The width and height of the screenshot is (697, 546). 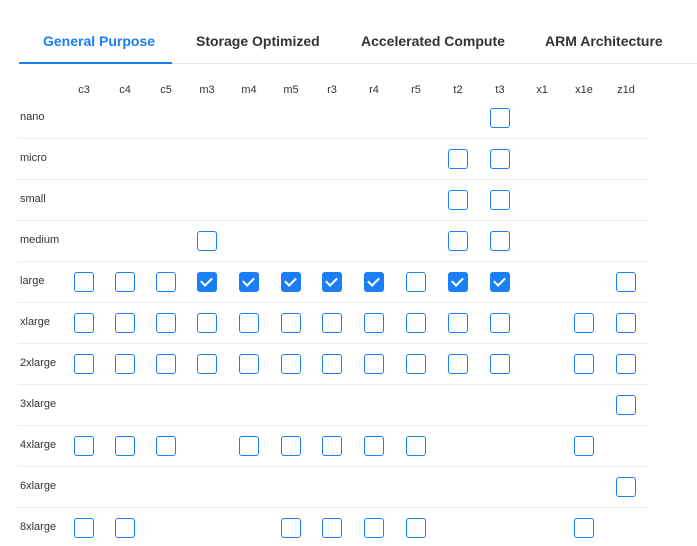 I want to click on checkbox-z1d-large, so click(x=626, y=282).